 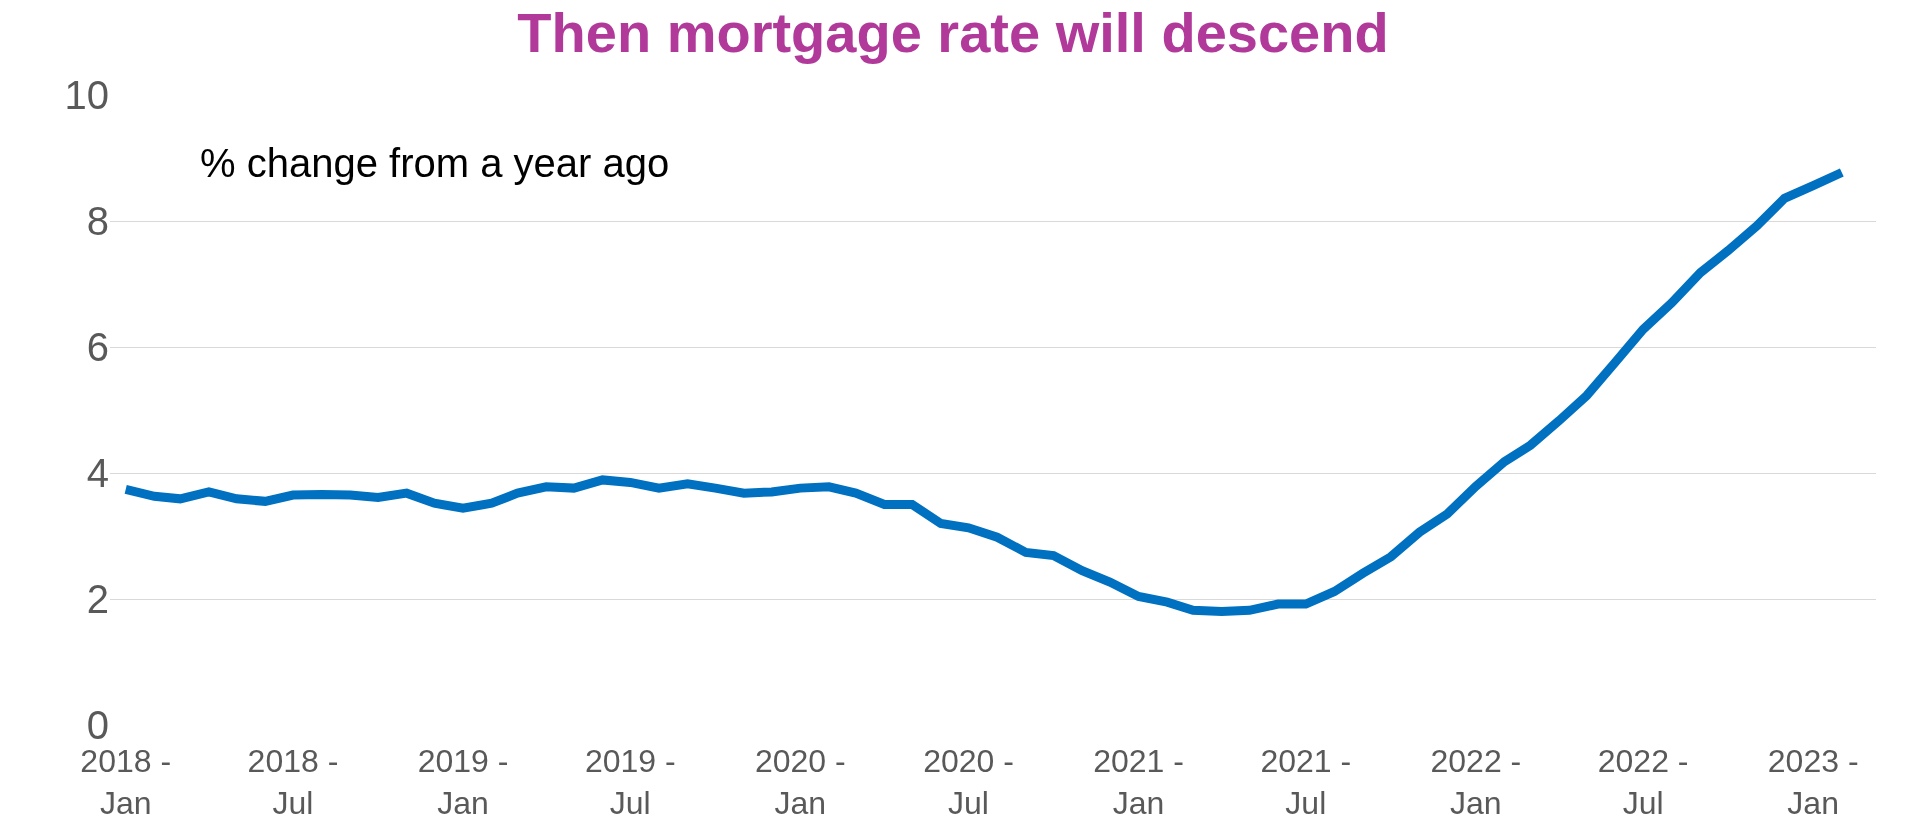 I want to click on x-tick-label: 2022 - Jul, so click(x=1643, y=782).